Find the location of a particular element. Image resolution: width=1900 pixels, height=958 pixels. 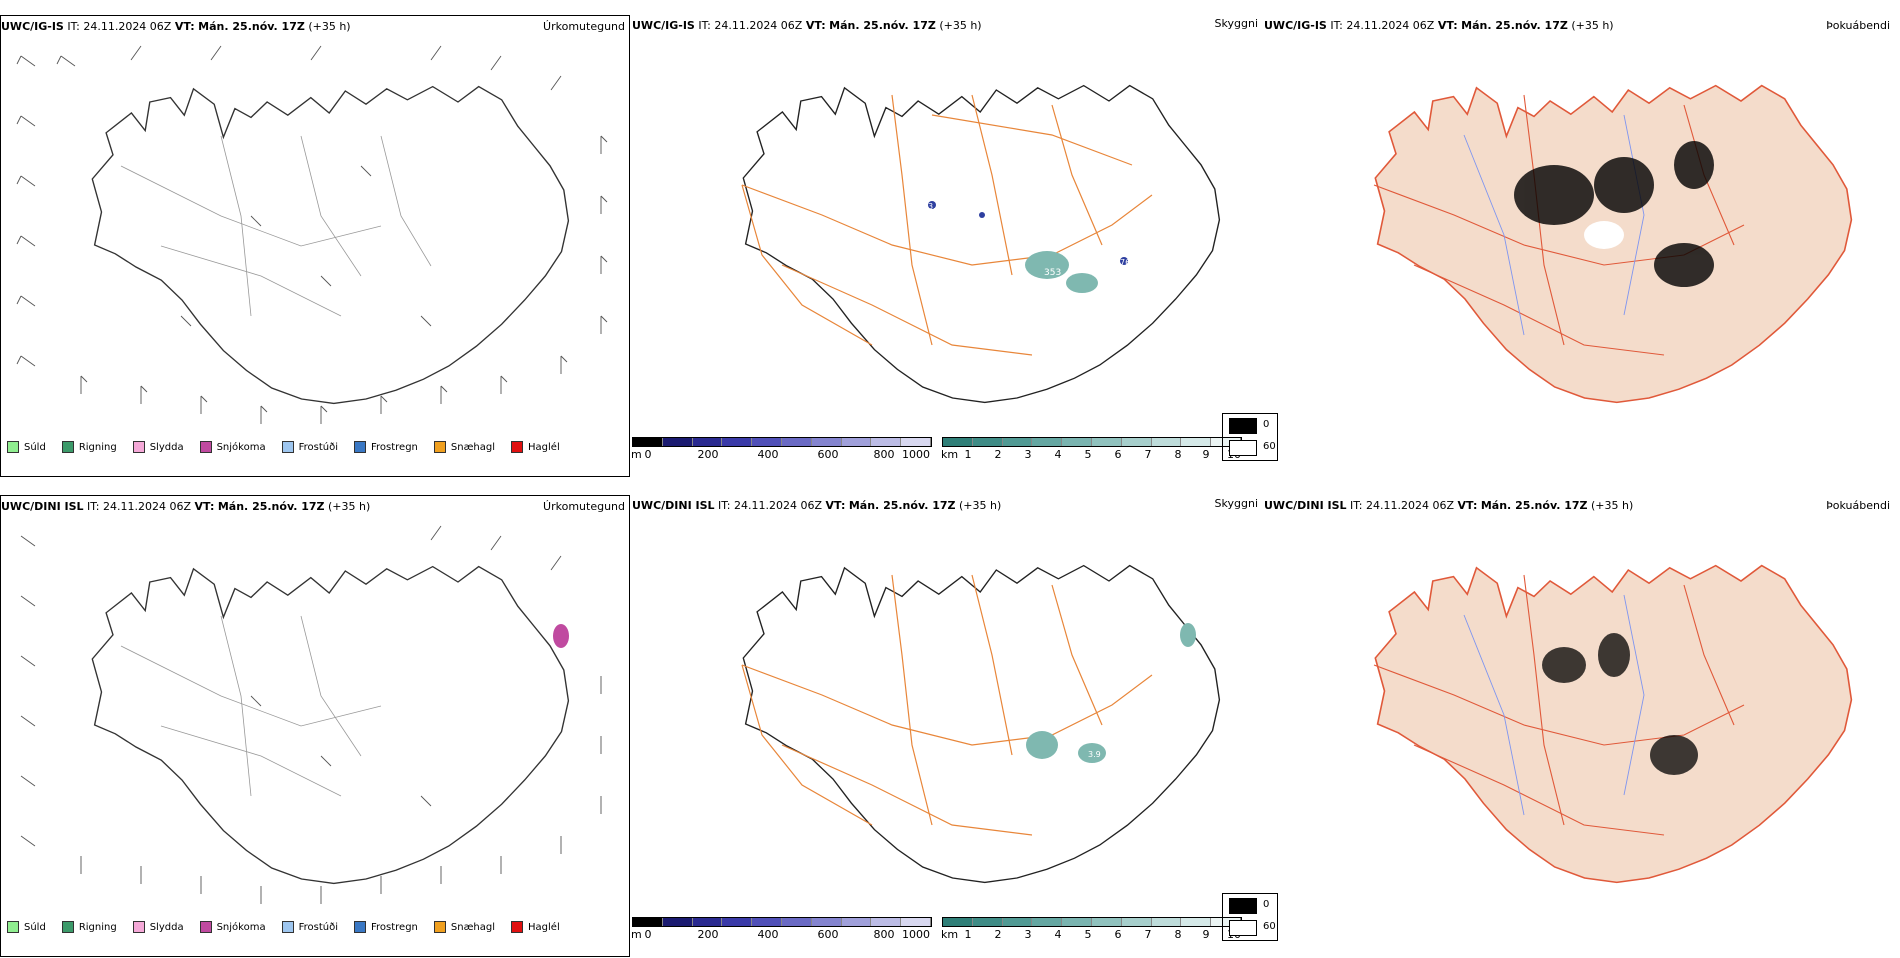

tick-label: 1 is located at coordinates (968, 454).